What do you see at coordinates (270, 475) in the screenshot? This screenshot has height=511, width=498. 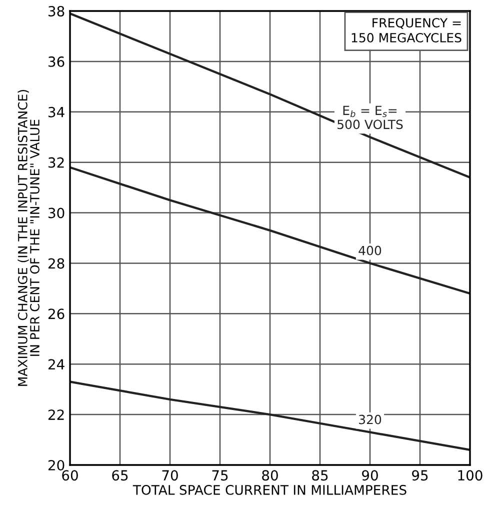 I see `x-tick-label: 80` at bounding box center [270, 475].